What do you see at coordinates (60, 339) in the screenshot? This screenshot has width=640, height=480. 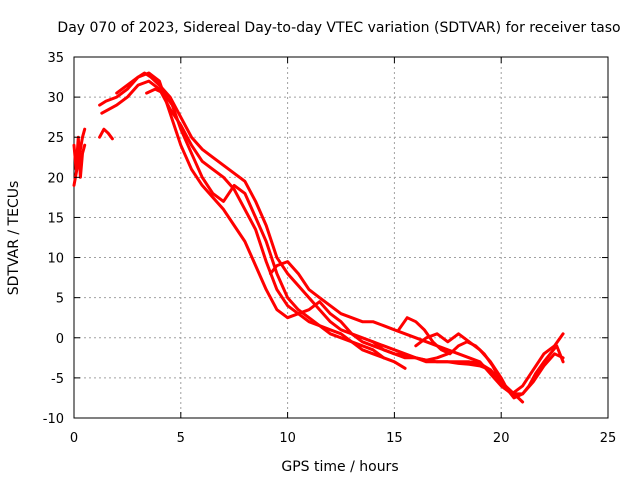 I see `y-tick-label: 0` at bounding box center [60, 339].